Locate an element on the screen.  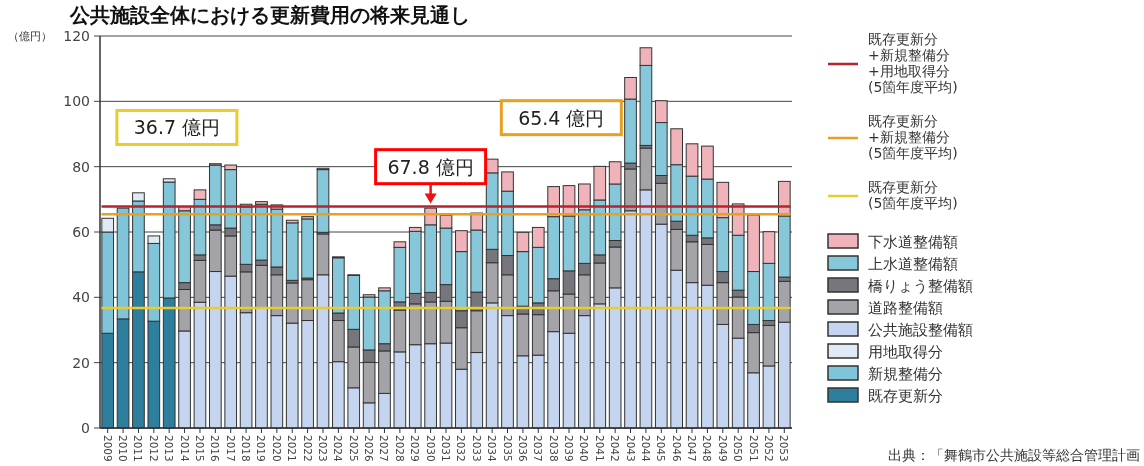
x-tick-label: 2034 is located at coordinates (492, 449).